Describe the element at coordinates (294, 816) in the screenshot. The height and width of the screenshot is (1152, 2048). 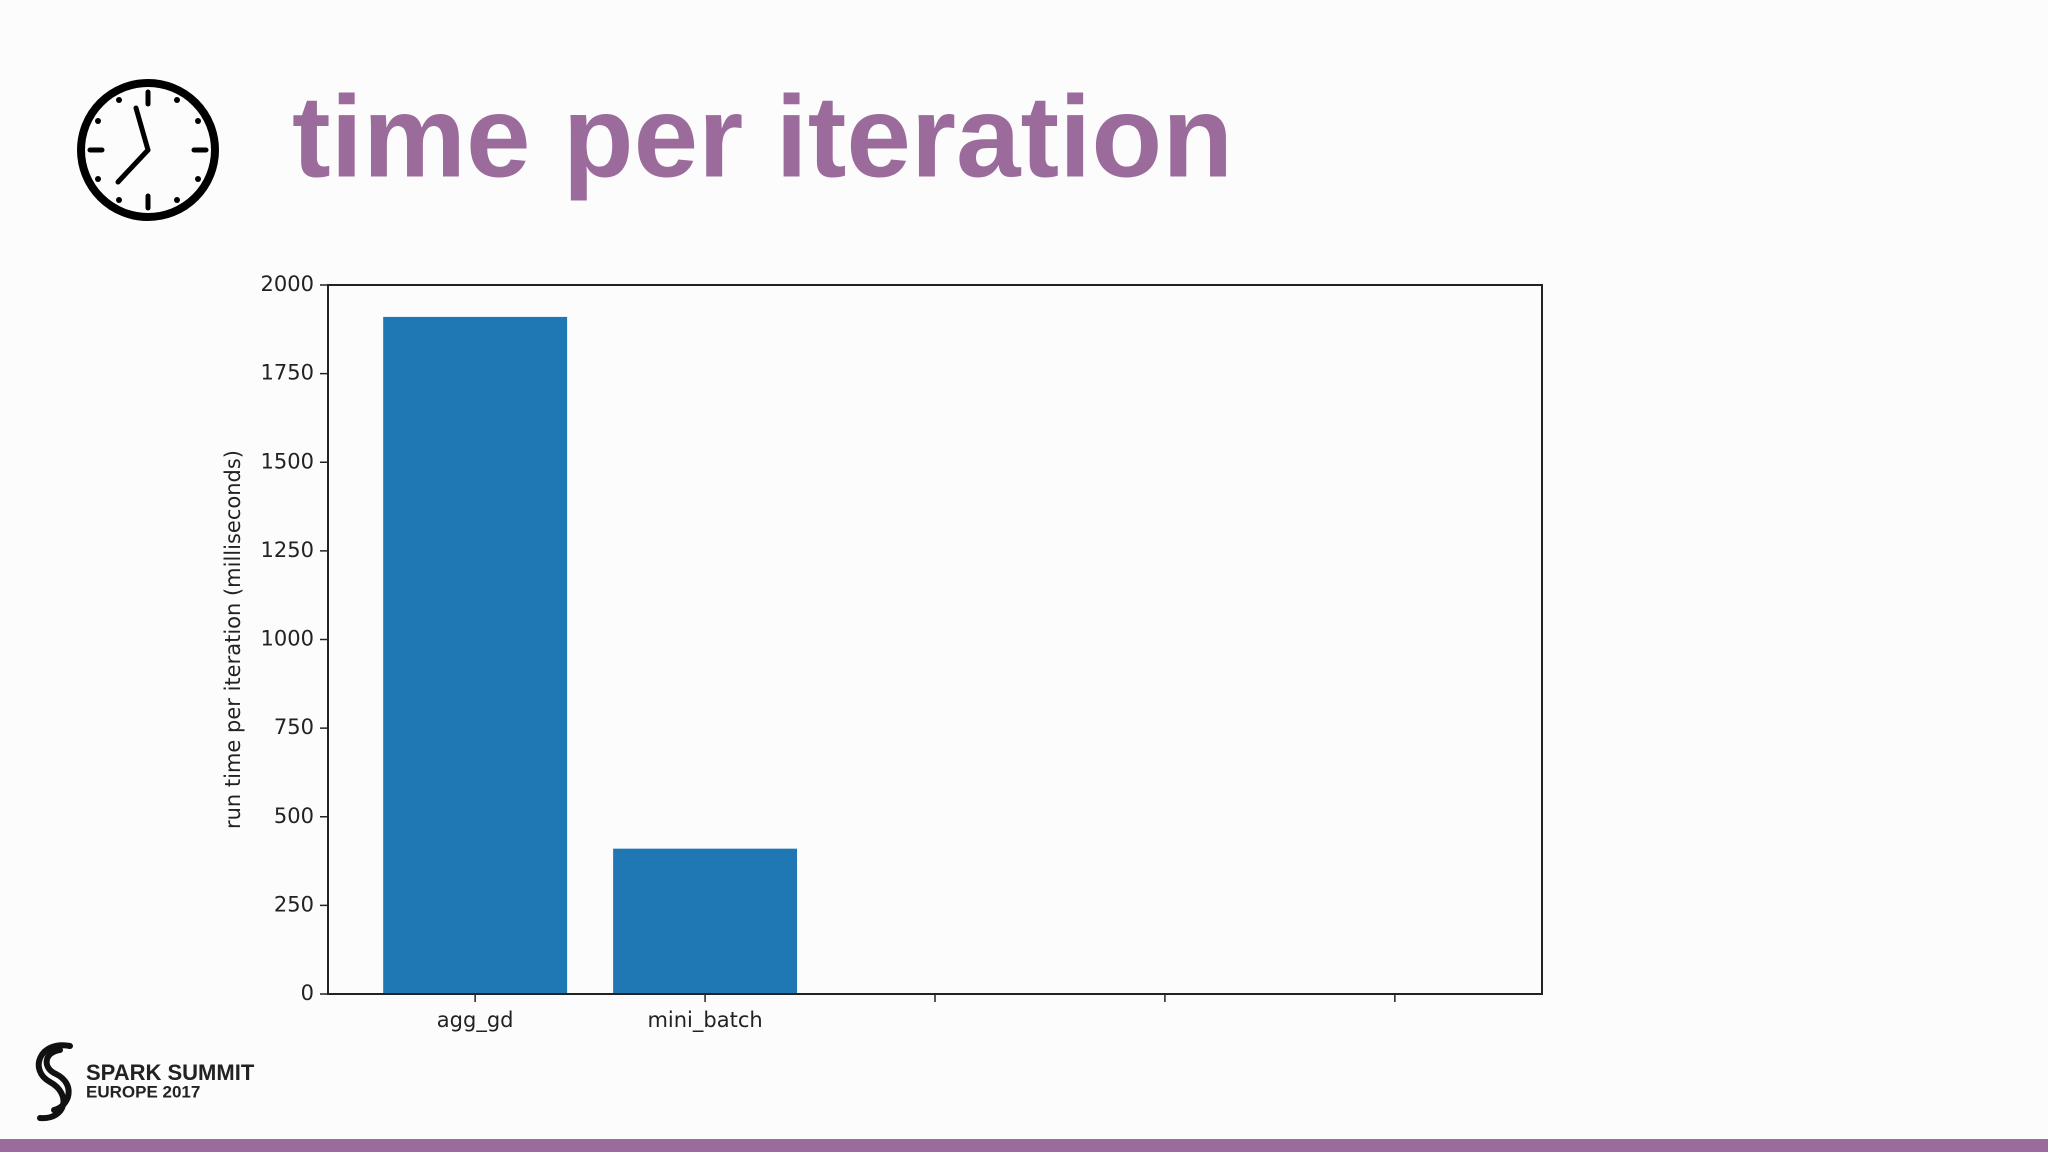
I see `y-tick-label: 500` at that location.